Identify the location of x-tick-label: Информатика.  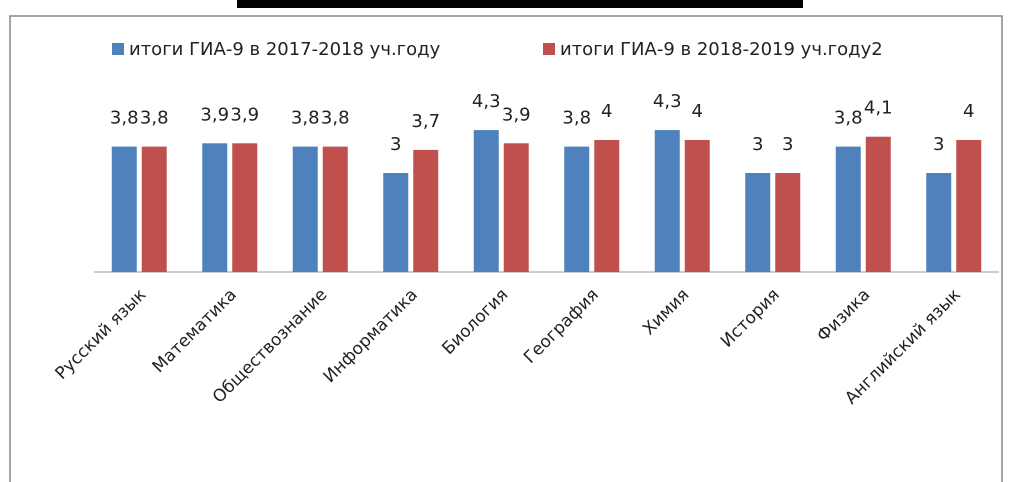
(371, 336).